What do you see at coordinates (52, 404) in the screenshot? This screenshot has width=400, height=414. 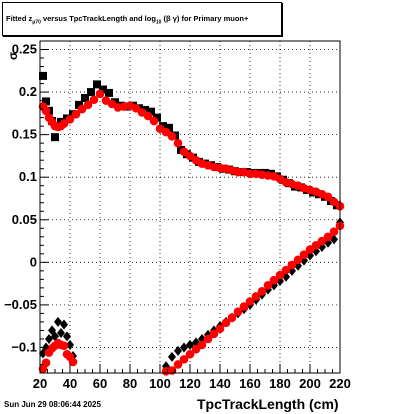 I see `footer-date: Sun Jun 29 08:06:44 2025` at bounding box center [52, 404].